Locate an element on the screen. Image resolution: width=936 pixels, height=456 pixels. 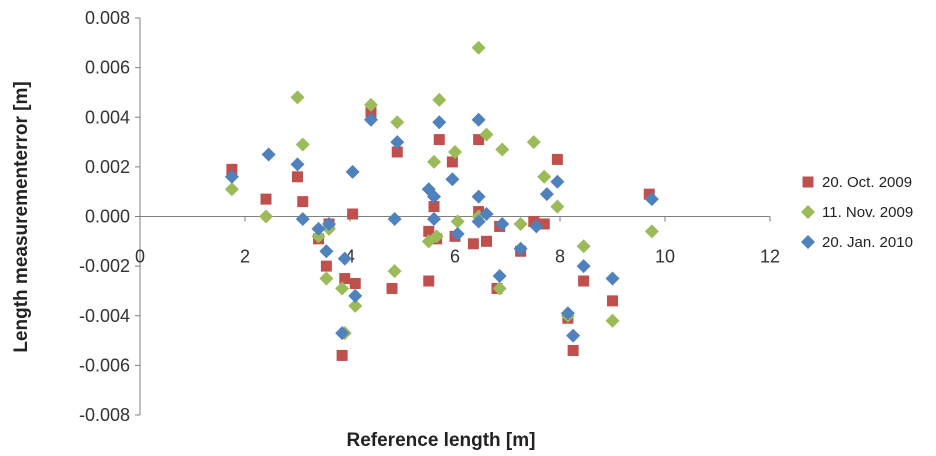
y-tick-label: -0.006 is located at coordinates (104, 365).